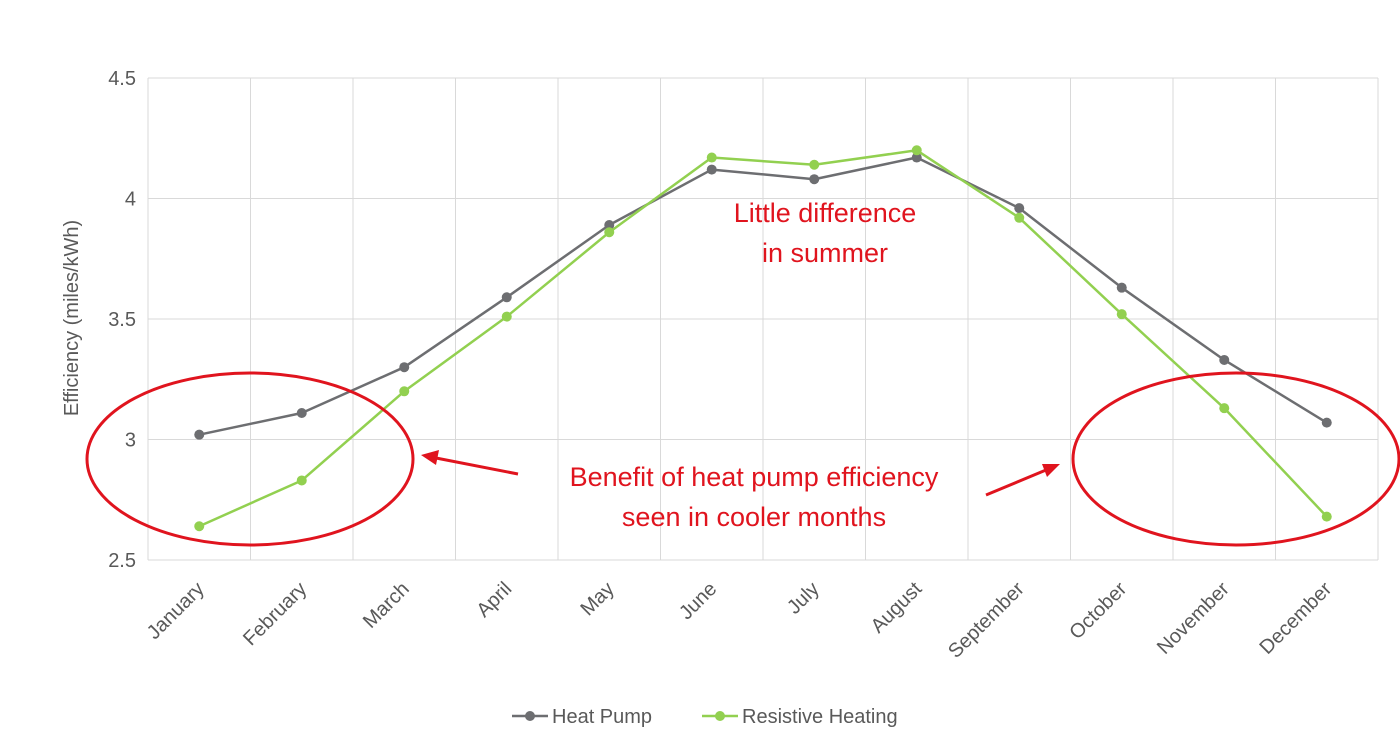  I want to click on x-tick-label-december: December, so click(1295, 618).